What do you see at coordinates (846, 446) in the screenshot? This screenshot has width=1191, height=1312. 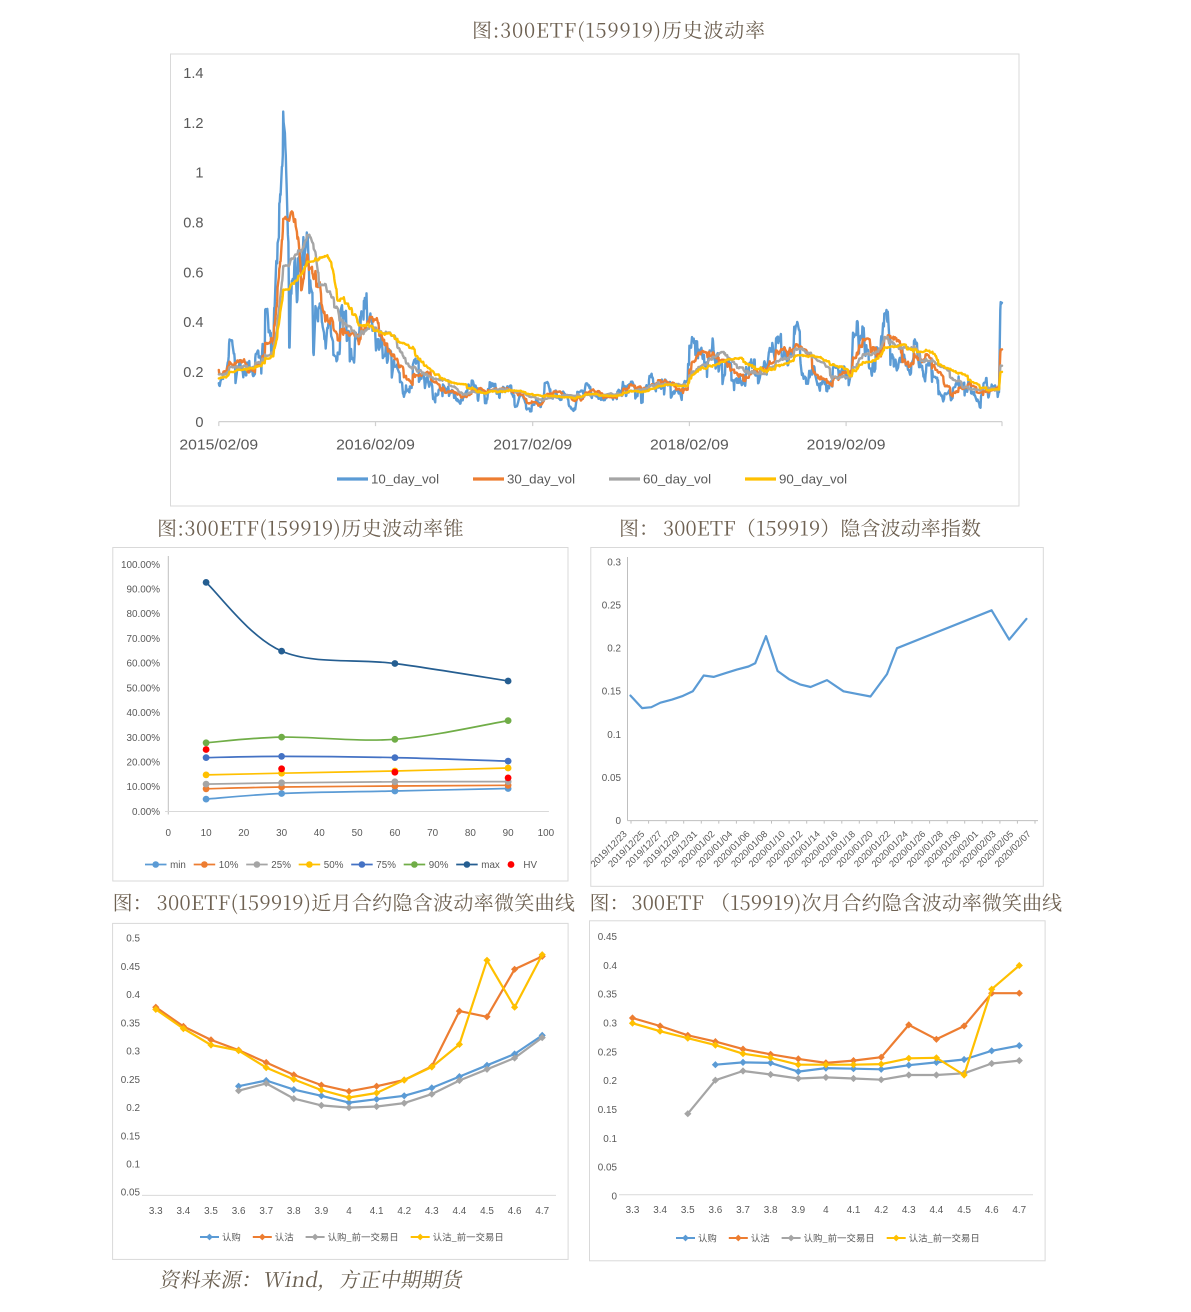 I see `svg-text: 2019/02/09` at bounding box center [846, 446].